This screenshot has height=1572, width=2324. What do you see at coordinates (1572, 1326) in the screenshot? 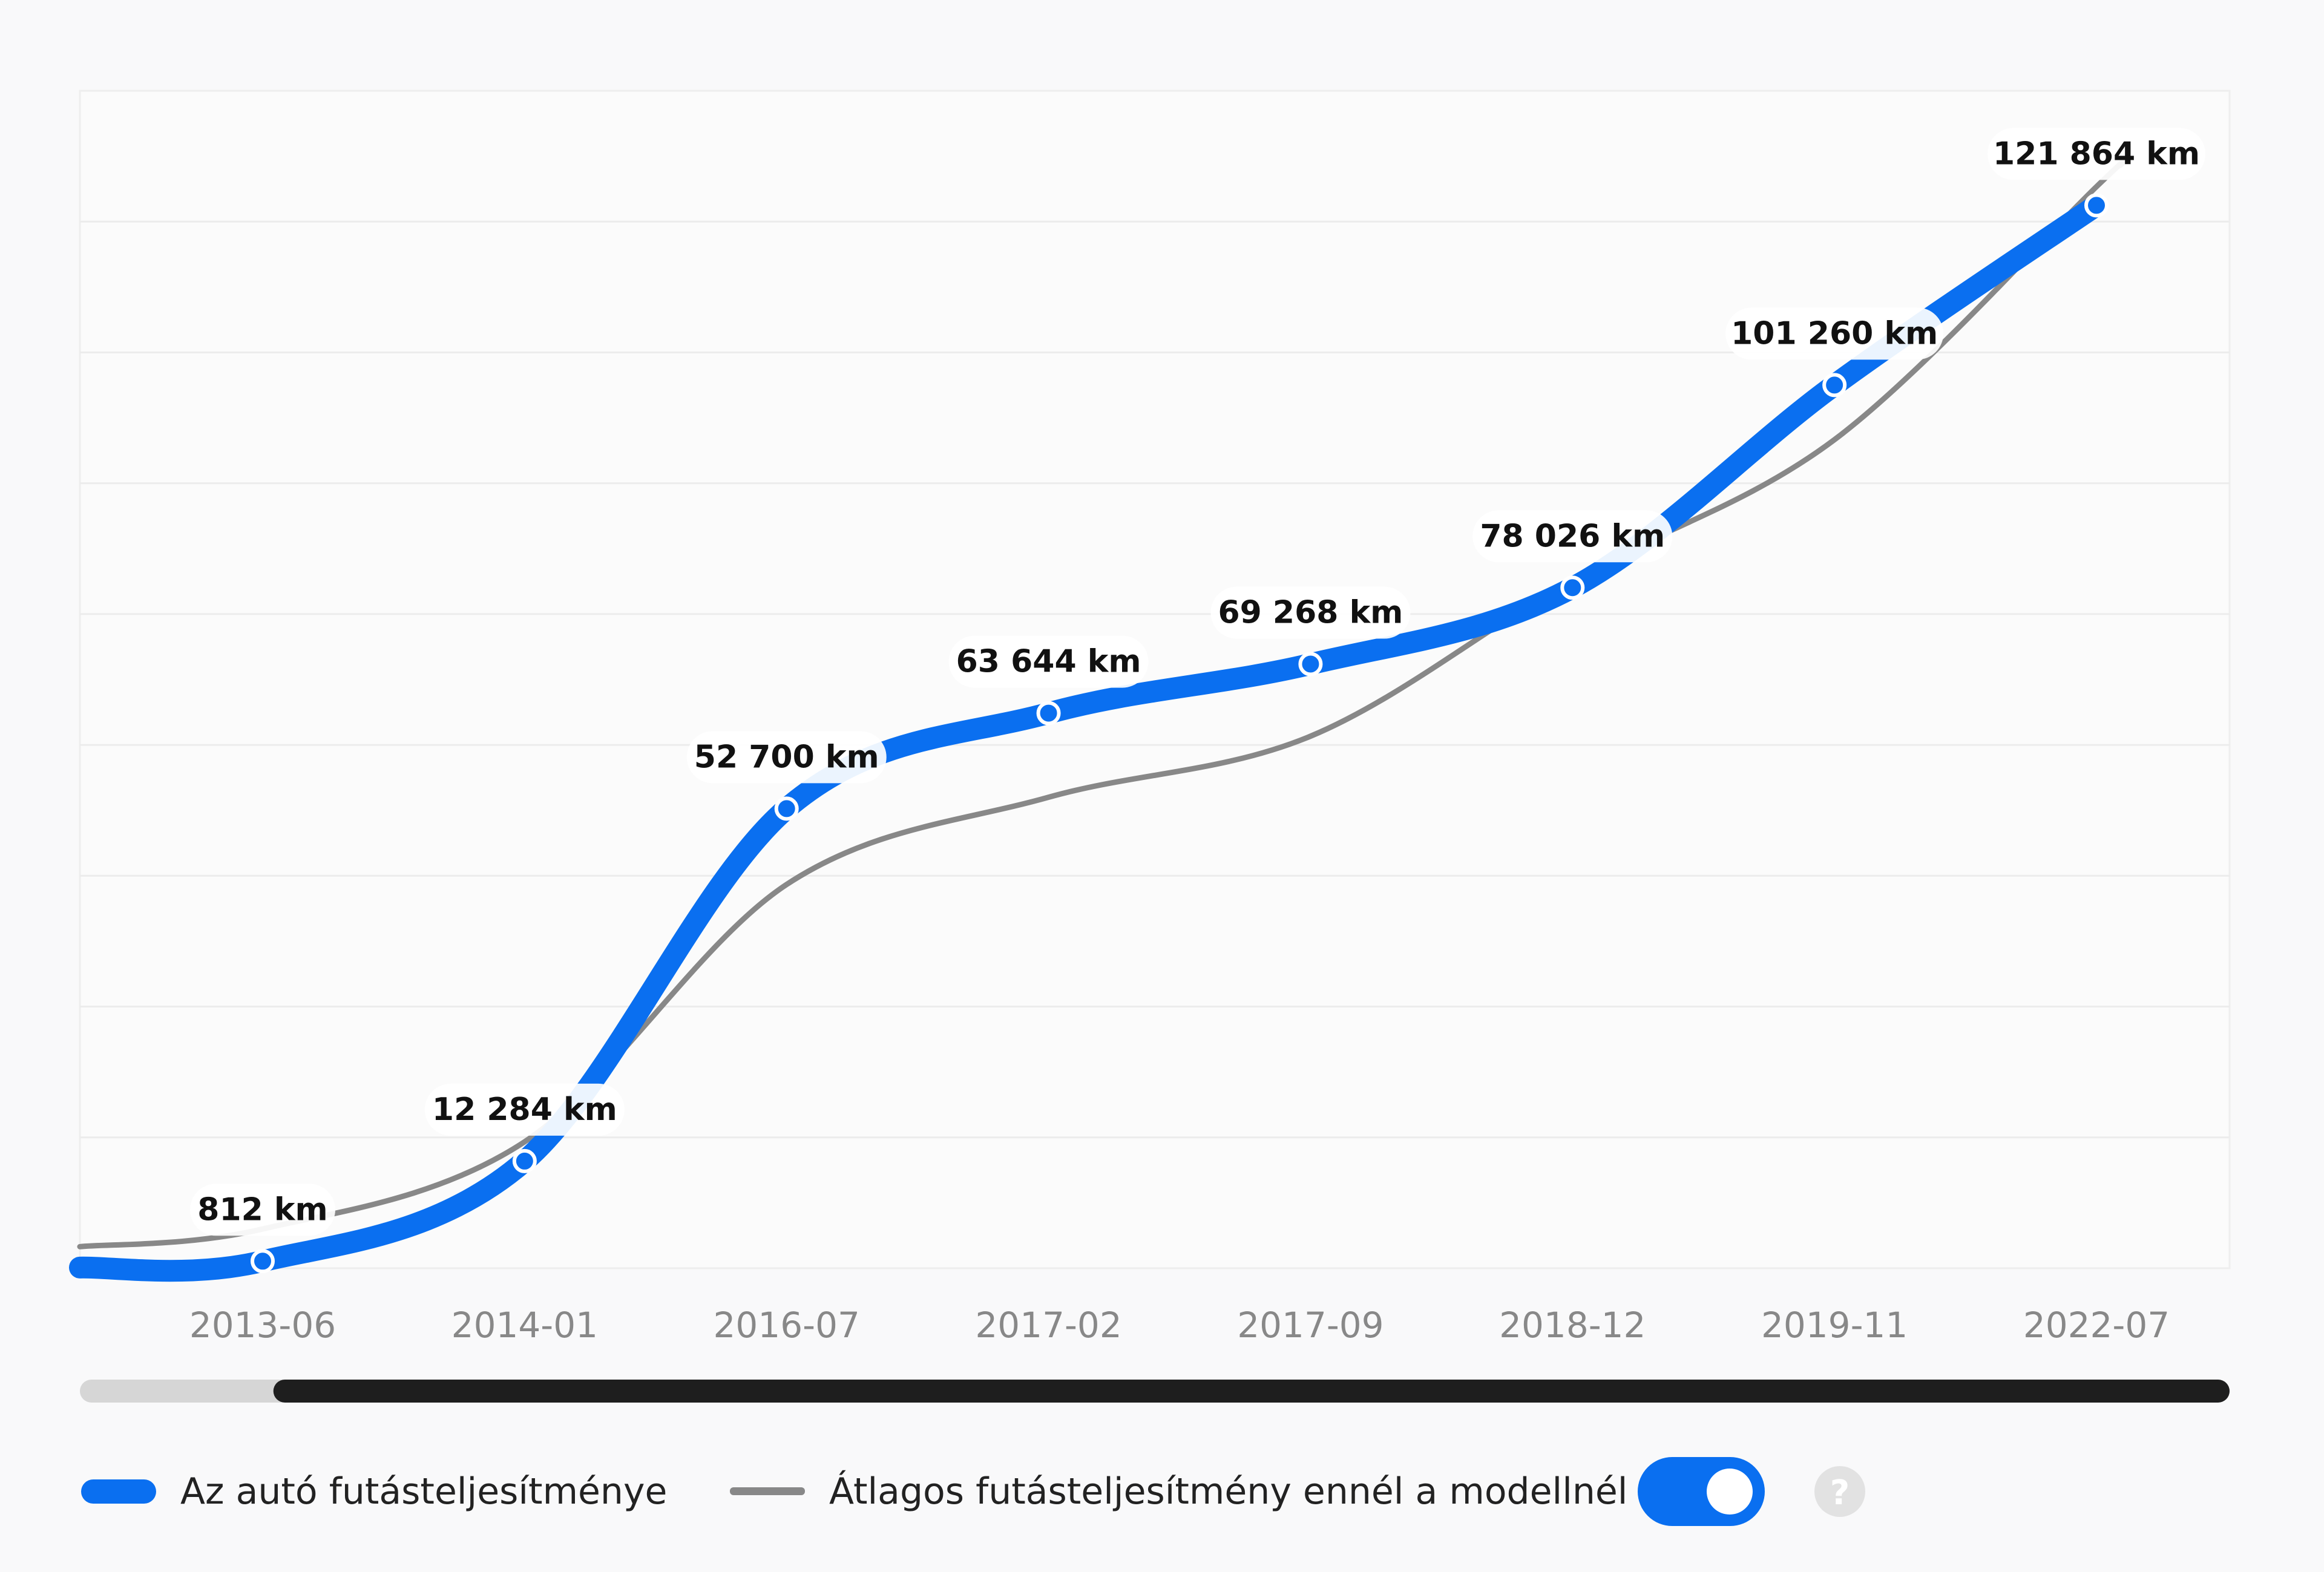
I see `x-tick-label: 2018-12` at bounding box center [1572, 1326].